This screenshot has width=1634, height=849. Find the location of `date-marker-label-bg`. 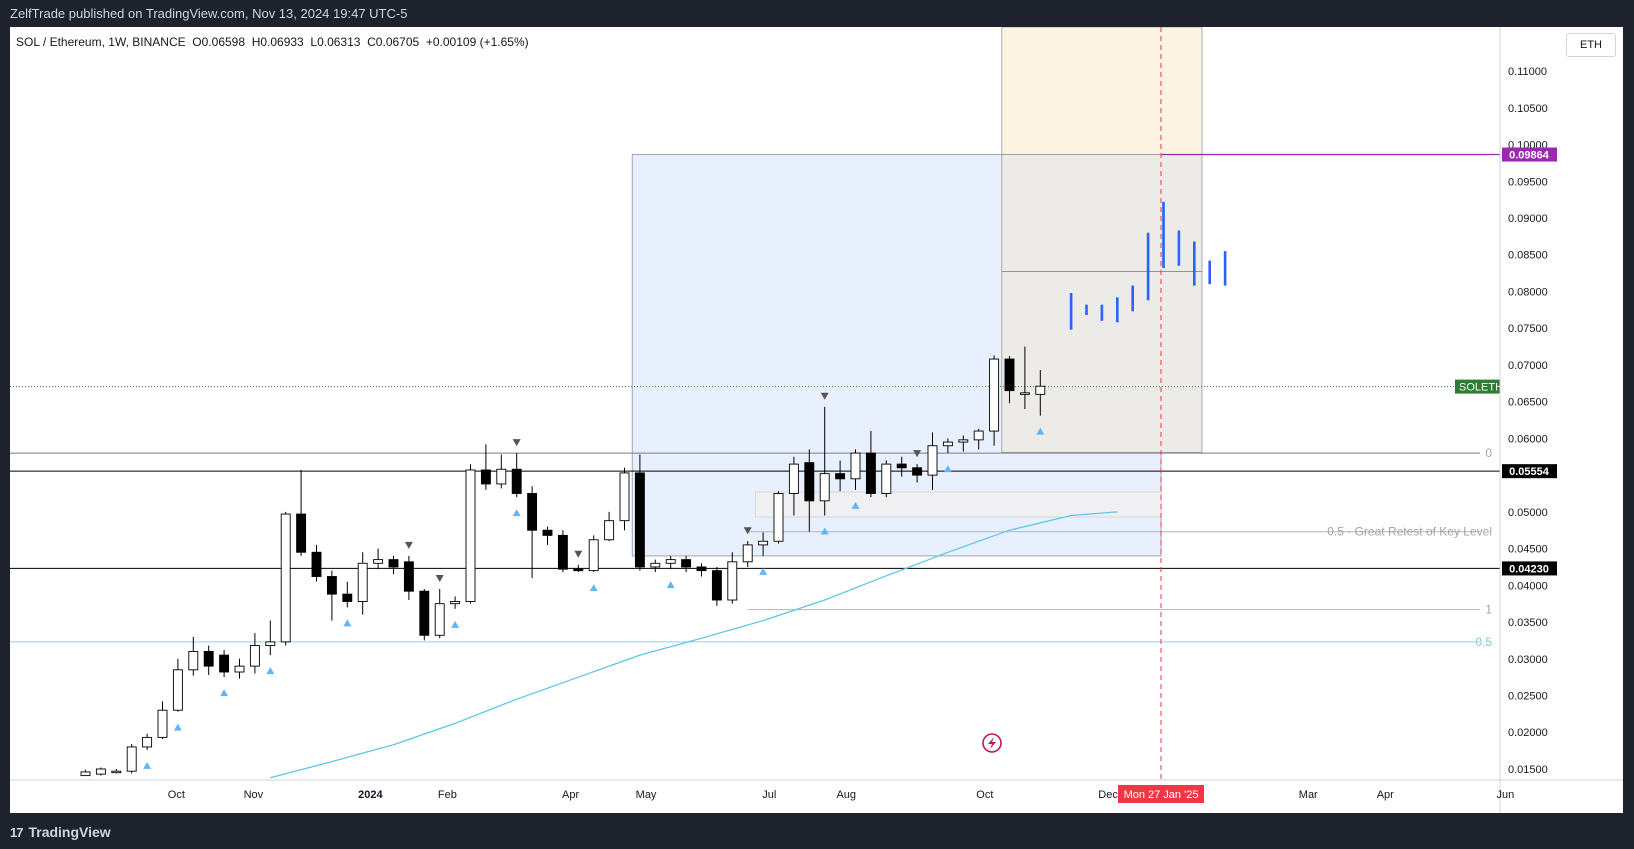

date-marker-label-bg is located at coordinates (1161, 794).